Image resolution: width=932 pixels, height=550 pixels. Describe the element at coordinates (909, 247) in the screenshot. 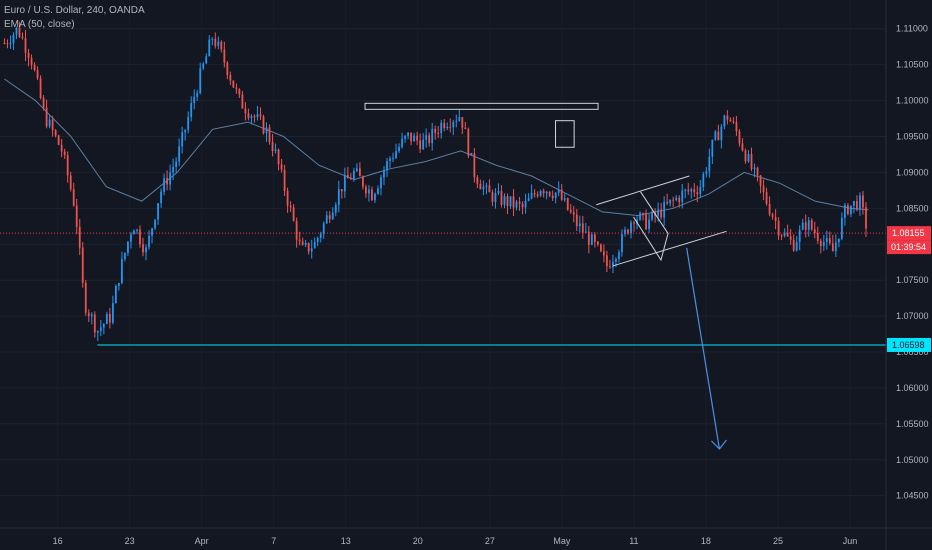

I see `countdown-tag` at that location.